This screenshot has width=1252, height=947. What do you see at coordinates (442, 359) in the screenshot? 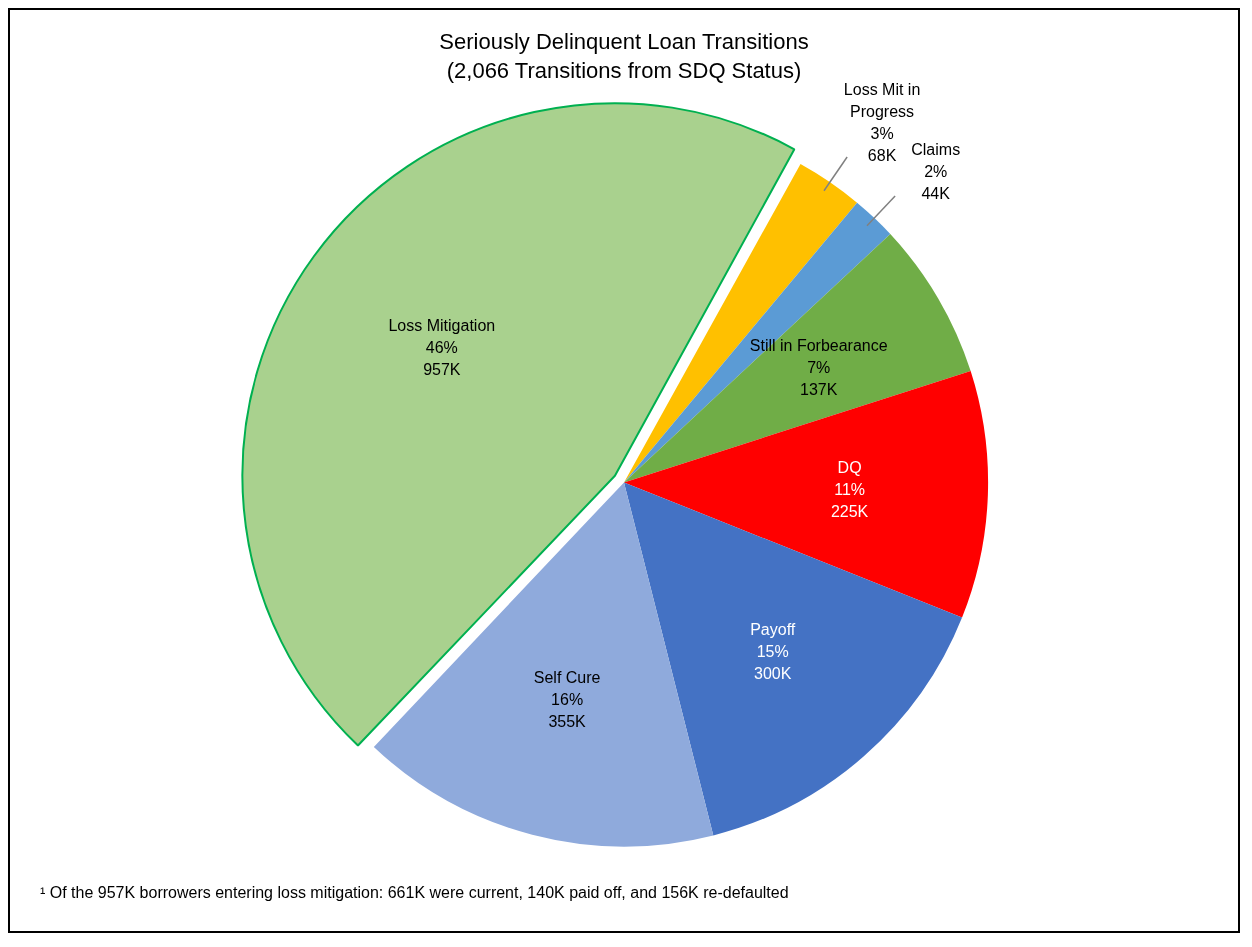
I see `data-label: 46% 957K` at bounding box center [442, 359].